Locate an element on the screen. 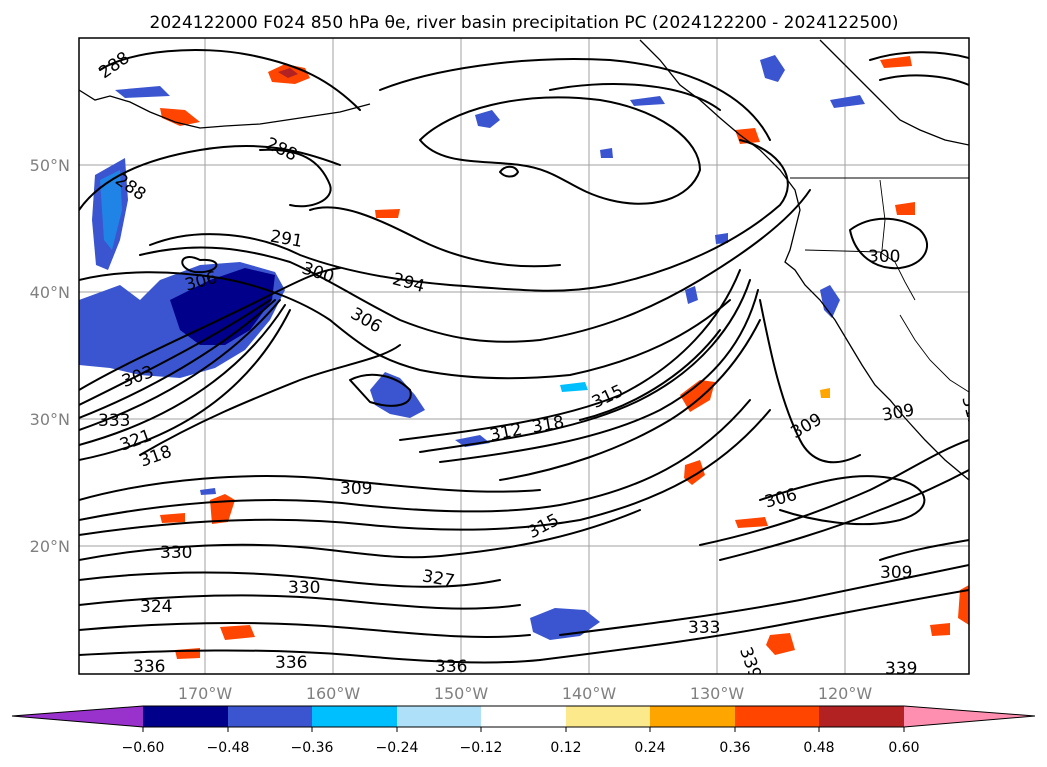  lat-label: 50°N is located at coordinates (50, 165).